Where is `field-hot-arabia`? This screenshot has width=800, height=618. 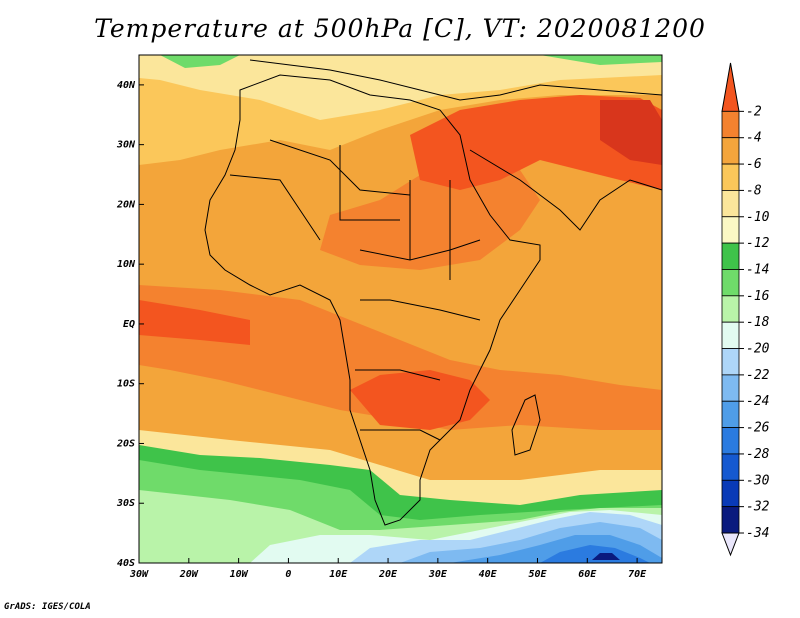
field-hot-arabia is located at coordinates (536, 142).